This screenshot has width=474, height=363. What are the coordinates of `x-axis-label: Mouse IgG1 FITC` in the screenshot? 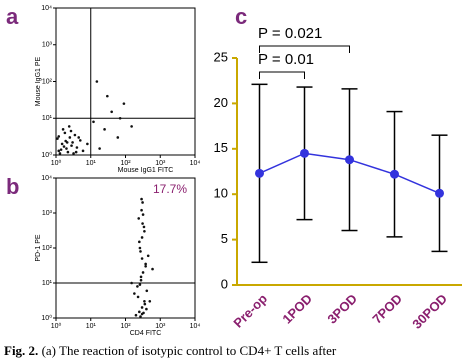 It's located at (146, 170).